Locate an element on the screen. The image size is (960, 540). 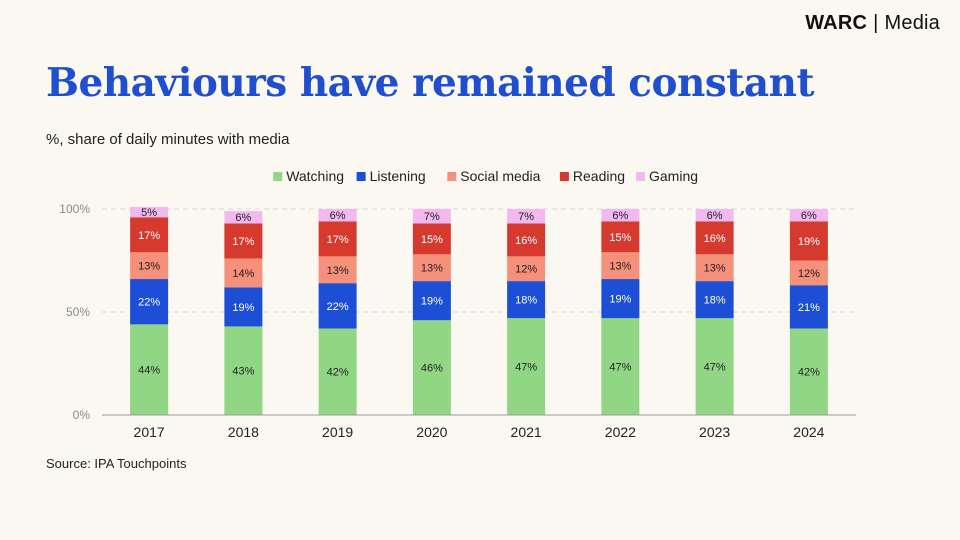
legend-label-reading: Reading is located at coordinates (599, 176).